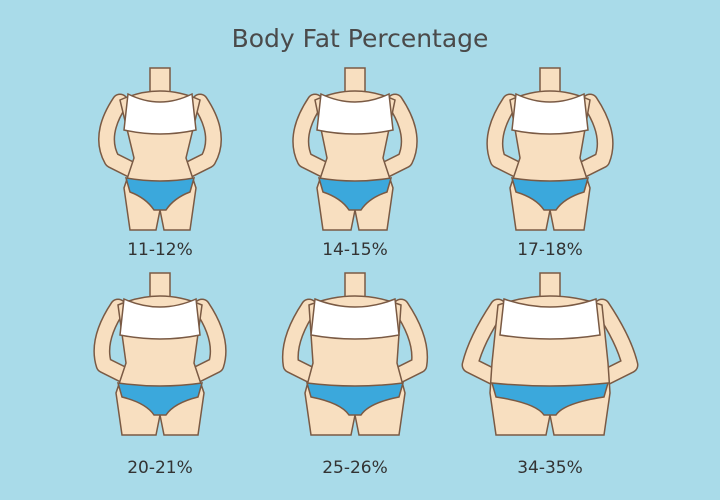  I want to click on title: Body Fat Percentage, so click(360, 38).